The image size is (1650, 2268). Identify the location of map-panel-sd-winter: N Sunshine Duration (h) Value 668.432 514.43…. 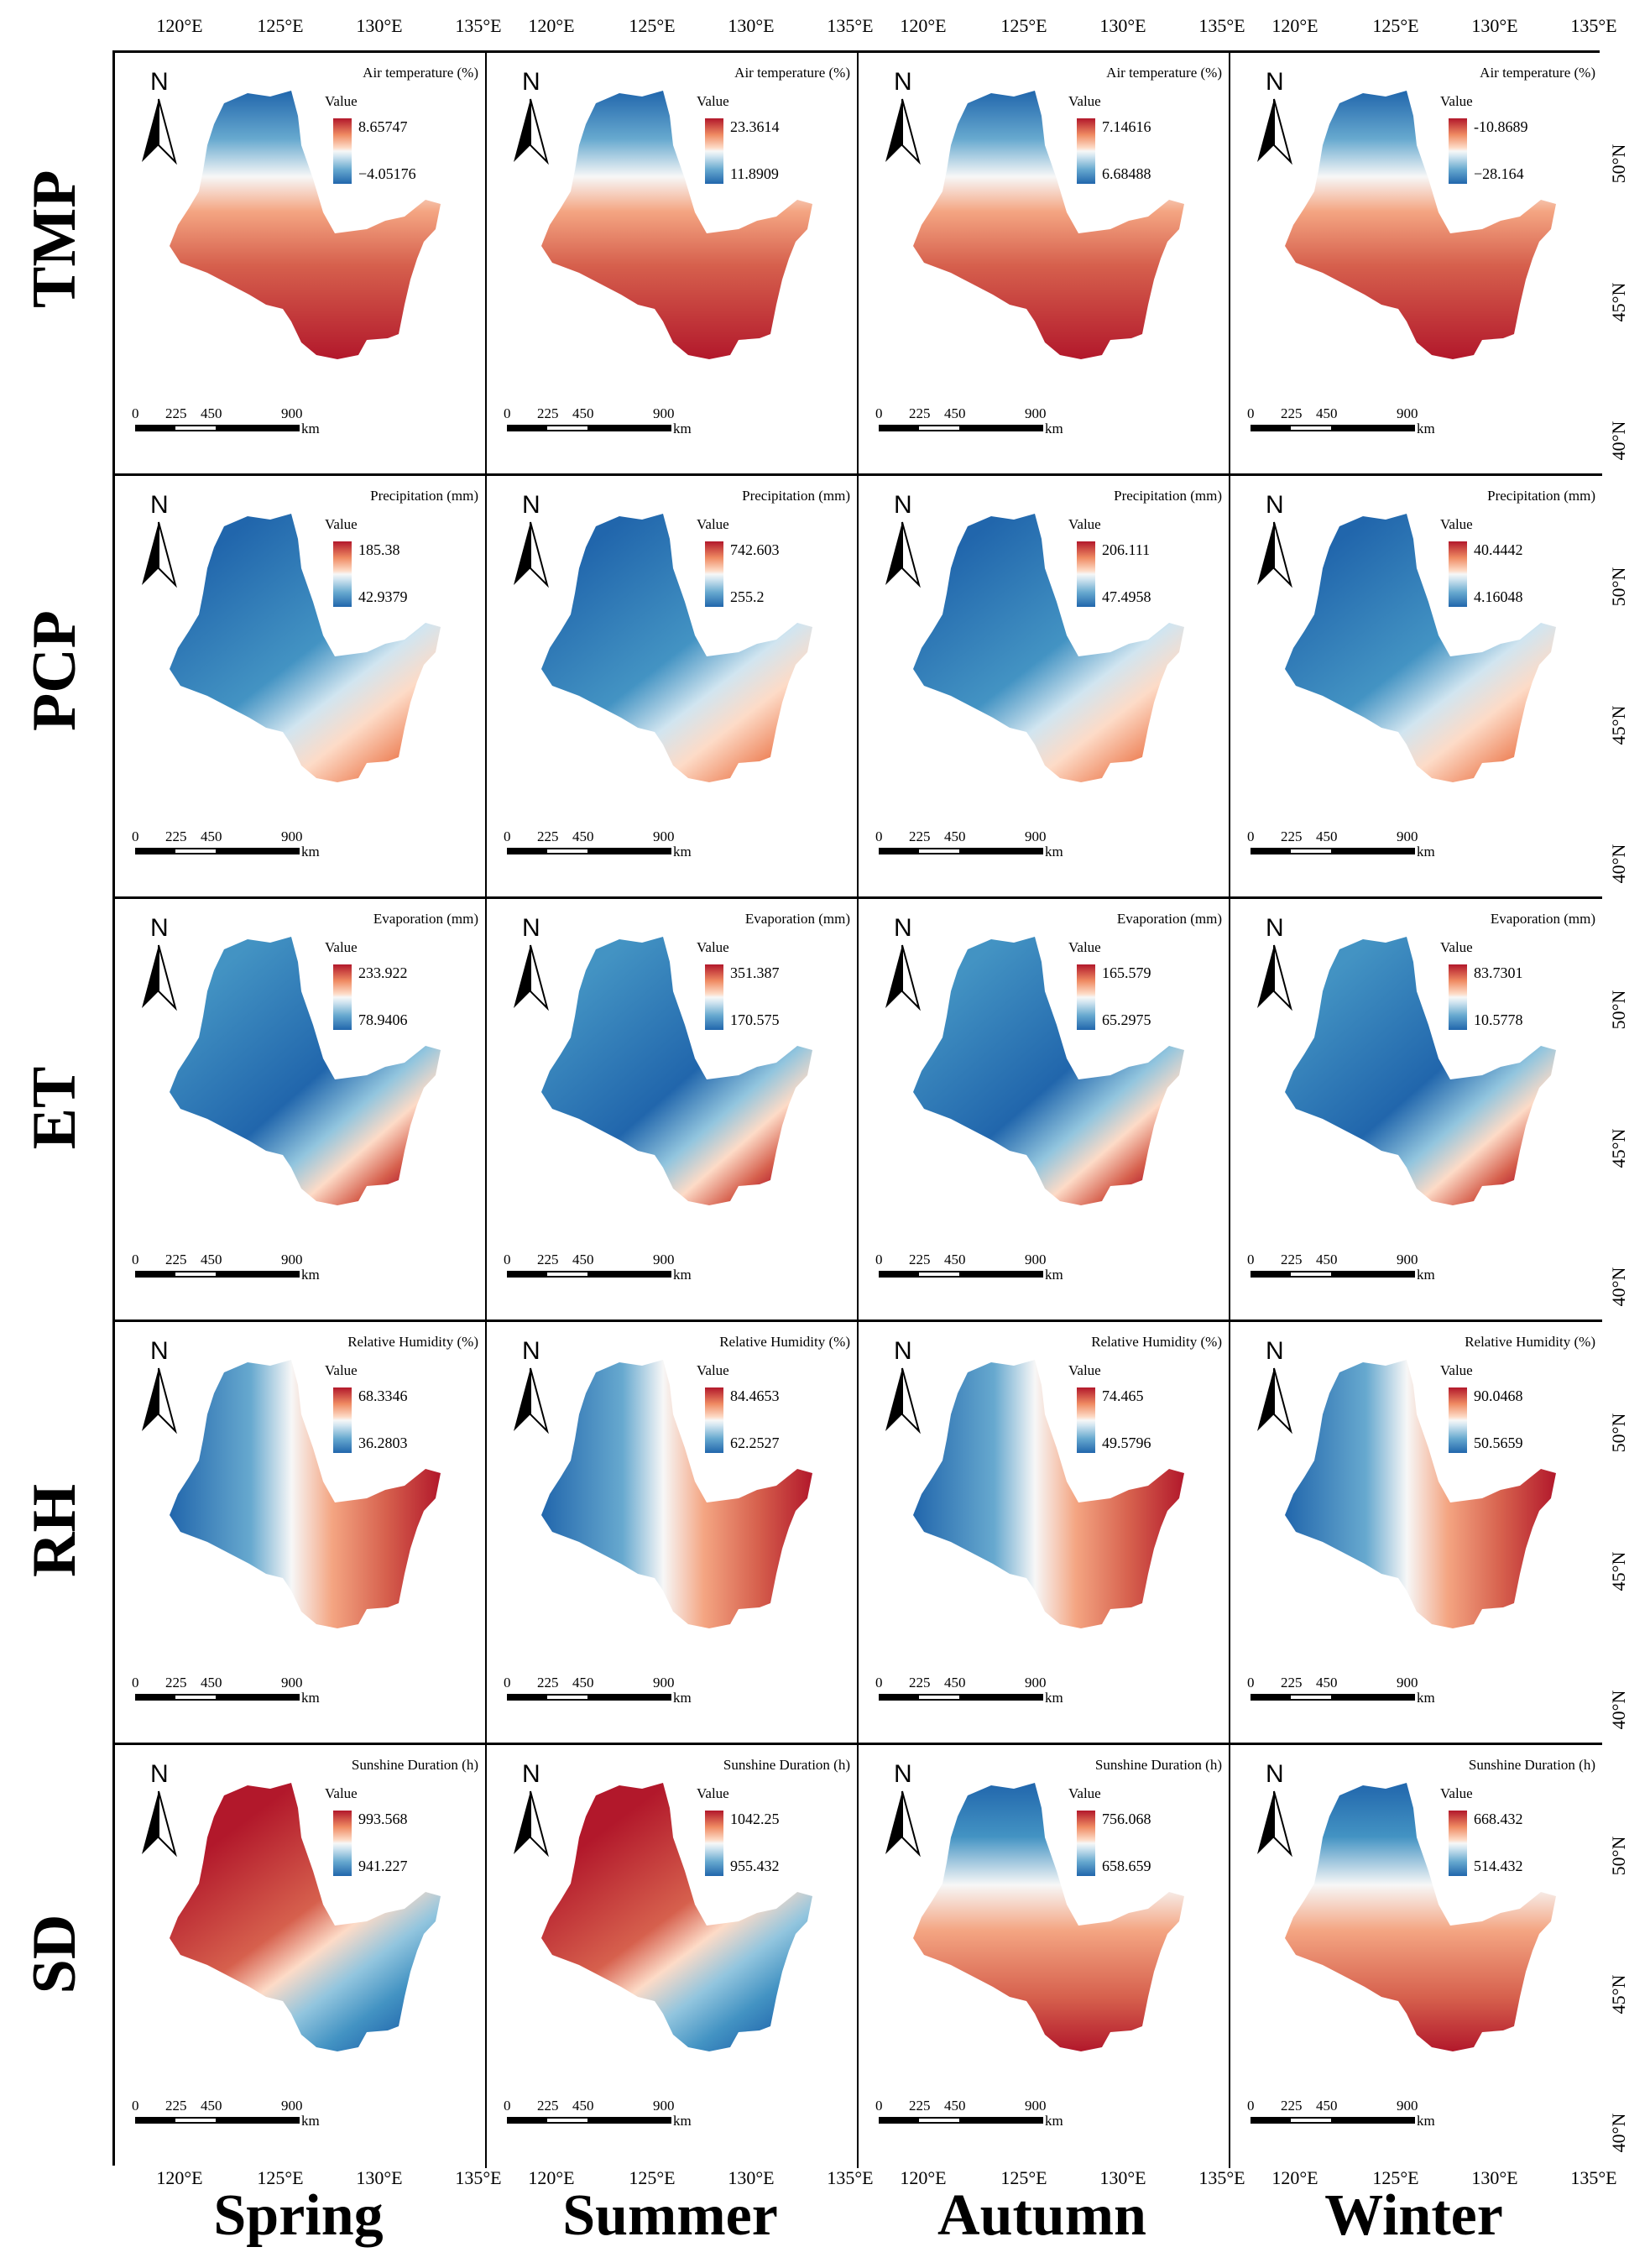
(1416, 1956).